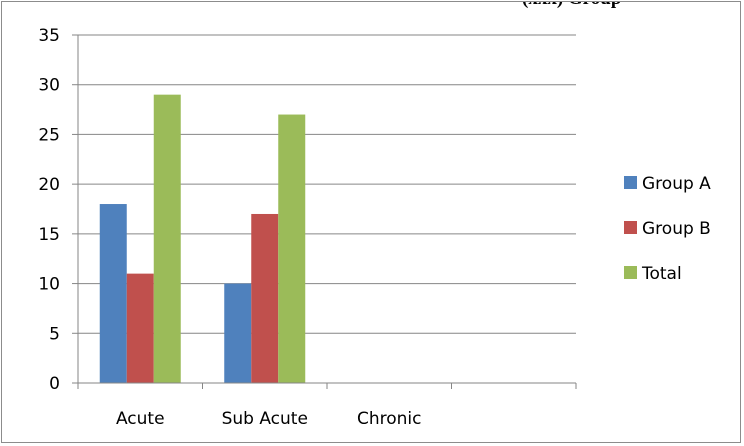 The height and width of the screenshot is (446, 744). Describe the element at coordinates (54, 334) in the screenshot. I see `y-tick-label: 5` at that location.